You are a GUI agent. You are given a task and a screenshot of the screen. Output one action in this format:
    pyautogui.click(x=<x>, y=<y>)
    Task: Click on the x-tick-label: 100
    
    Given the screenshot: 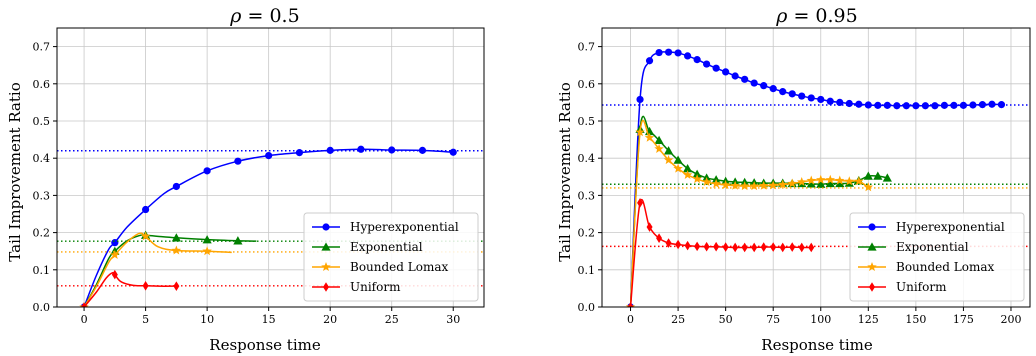 What is the action you would take?
    pyautogui.click(x=820, y=319)
    